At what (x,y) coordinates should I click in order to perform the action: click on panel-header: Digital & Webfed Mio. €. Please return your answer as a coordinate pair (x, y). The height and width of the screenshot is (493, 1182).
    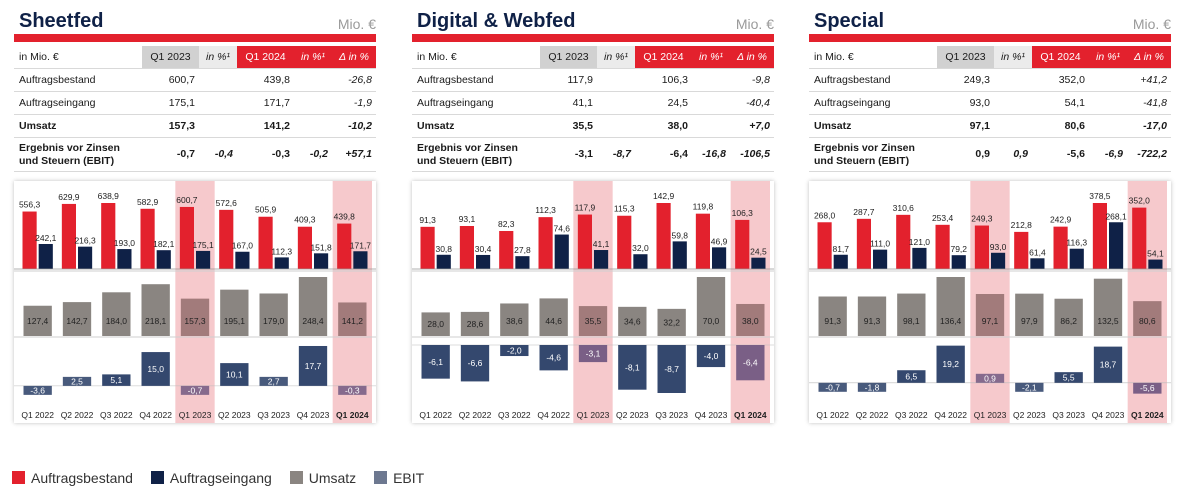
    Looking at the image, I should click on (593, 21).